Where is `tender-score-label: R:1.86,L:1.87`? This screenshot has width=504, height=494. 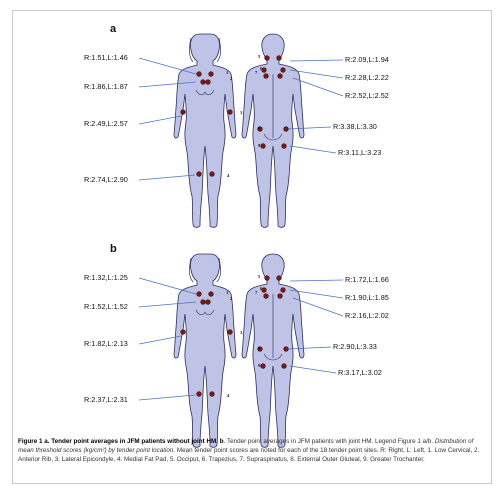
tender-score-label: R:1.86,L:1.87 is located at coordinates (106, 86).